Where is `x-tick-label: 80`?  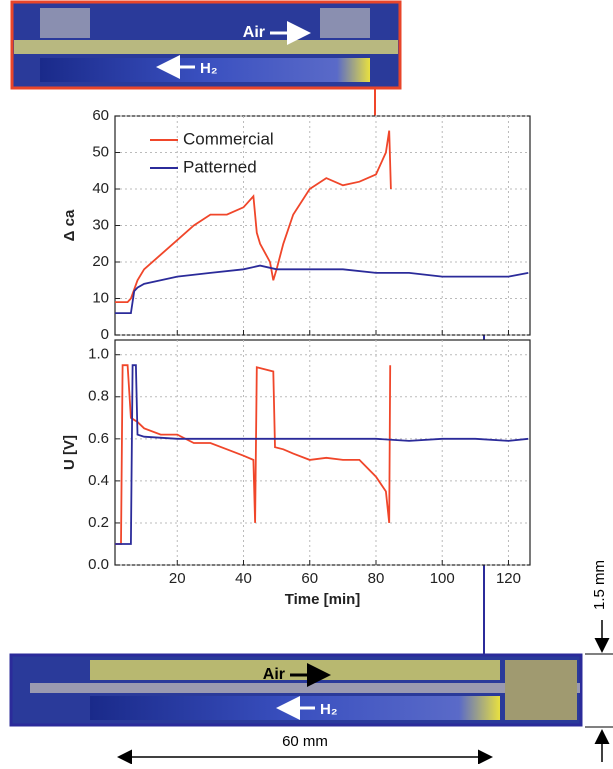 x-tick-label: 80 is located at coordinates (376, 578).